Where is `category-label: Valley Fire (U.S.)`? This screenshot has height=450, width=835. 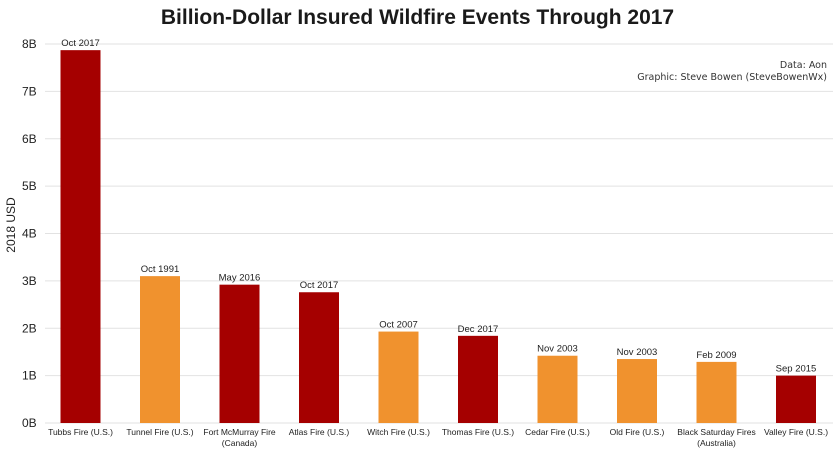
category-label: Valley Fire (U.S.) is located at coordinates (796, 432).